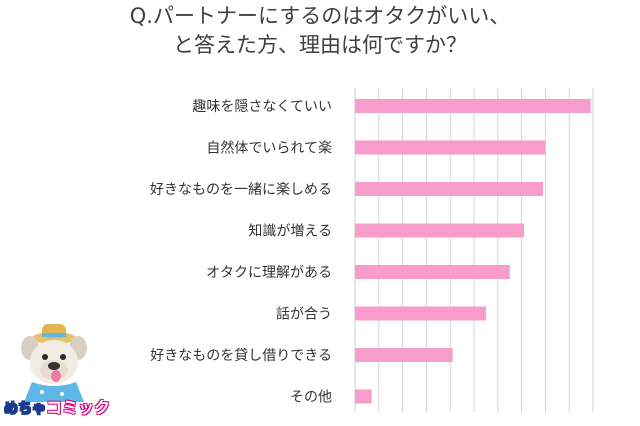 Image resolution: width=640 pixels, height=426 pixels. What do you see at coordinates (304, 314) in the screenshot?
I see `category-label: 話が合う` at bounding box center [304, 314].